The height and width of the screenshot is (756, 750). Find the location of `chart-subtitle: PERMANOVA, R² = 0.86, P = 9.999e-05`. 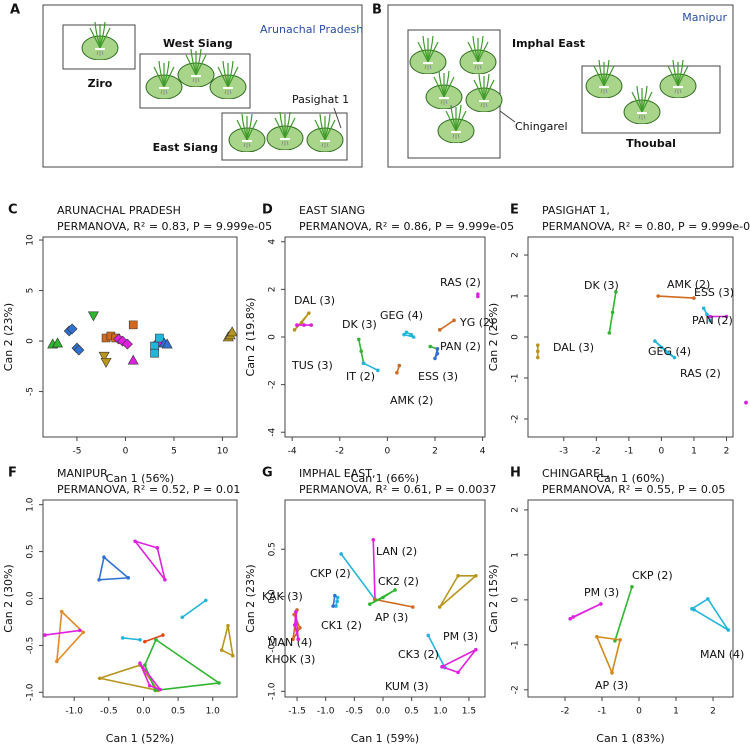

chart-subtitle: PERMANOVA, R² = 0.86, P = 9.999e-05 is located at coordinates (406, 226).